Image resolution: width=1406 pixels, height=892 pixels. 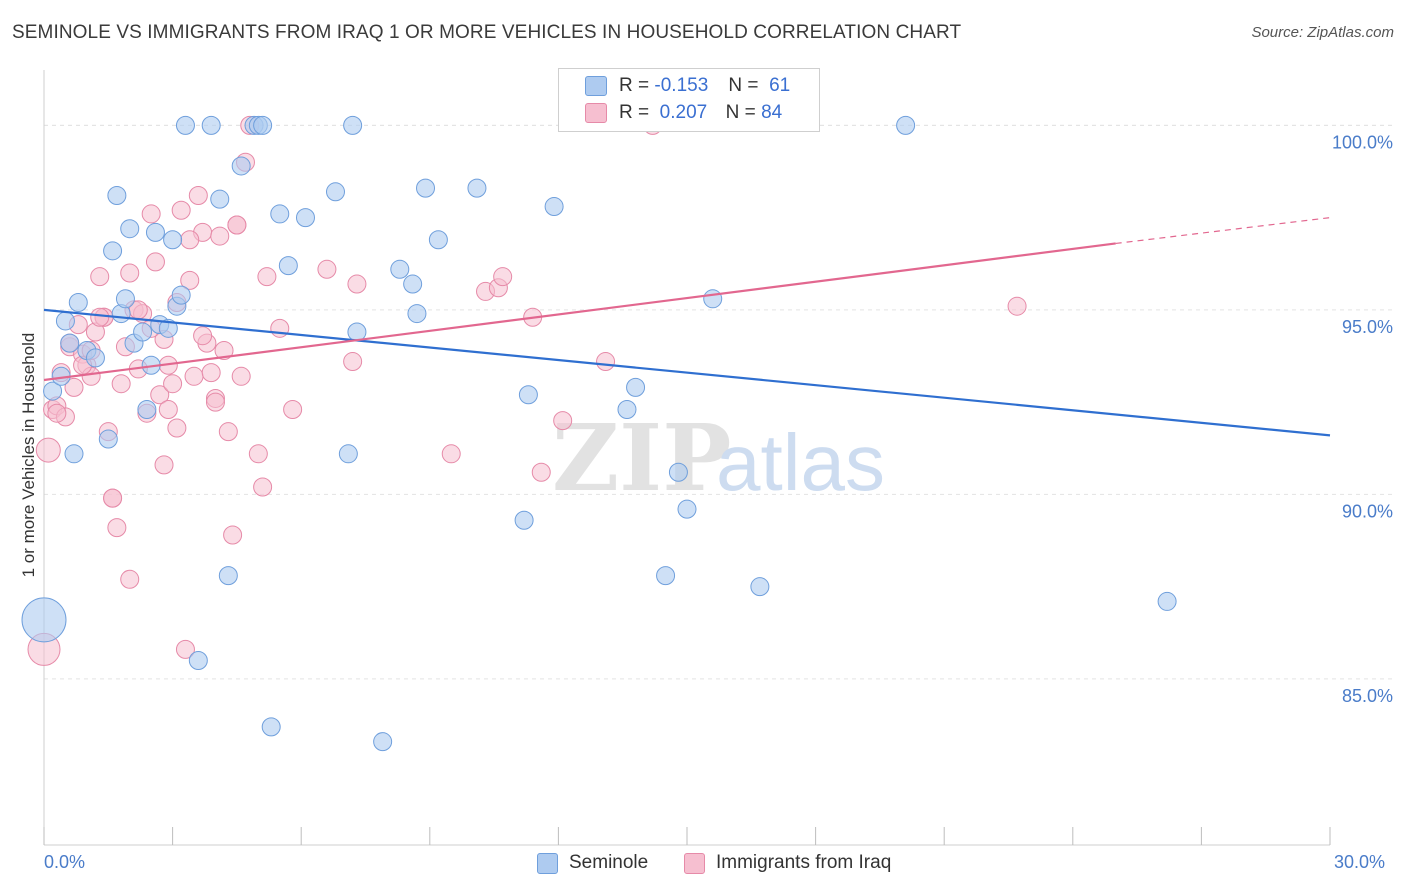 What do you see at coordinates (641, 458) in the screenshot?
I see `watermark-zip: ZIP` at bounding box center [641, 458].